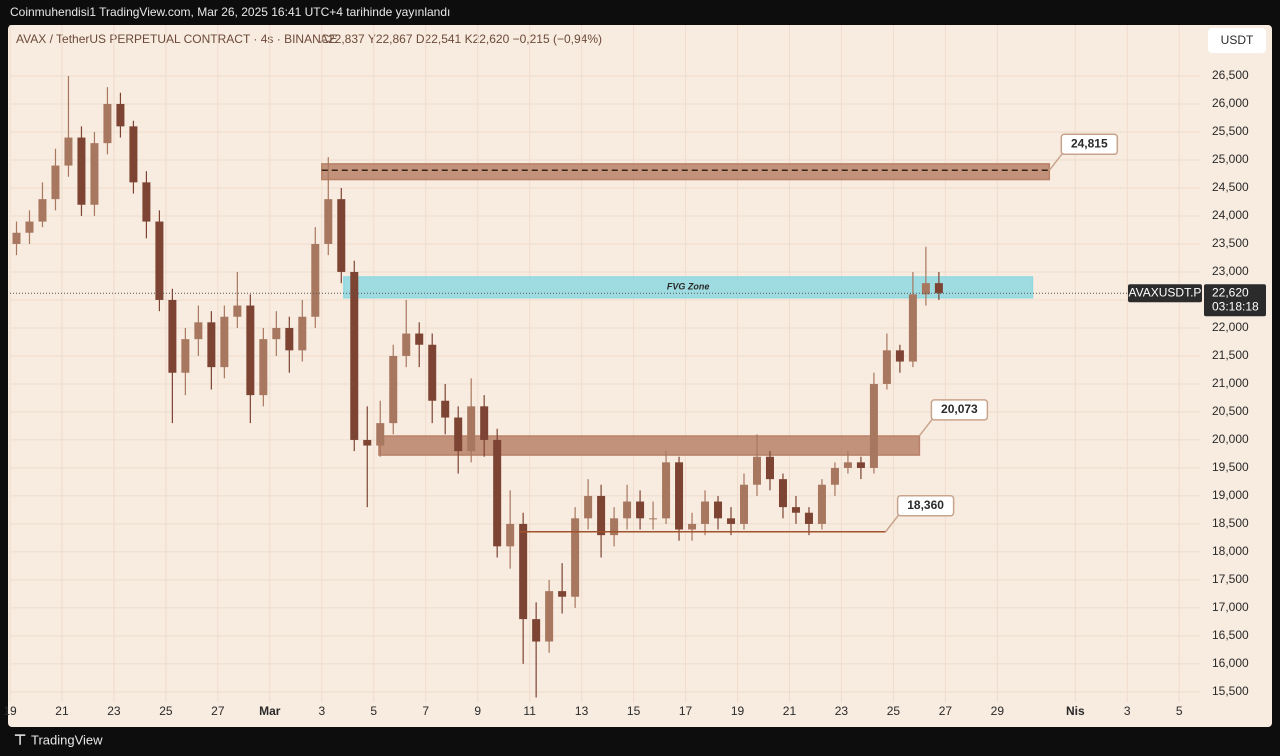 This screenshot has width=1280, height=756. I want to click on brand: TradingView, so click(67, 739).